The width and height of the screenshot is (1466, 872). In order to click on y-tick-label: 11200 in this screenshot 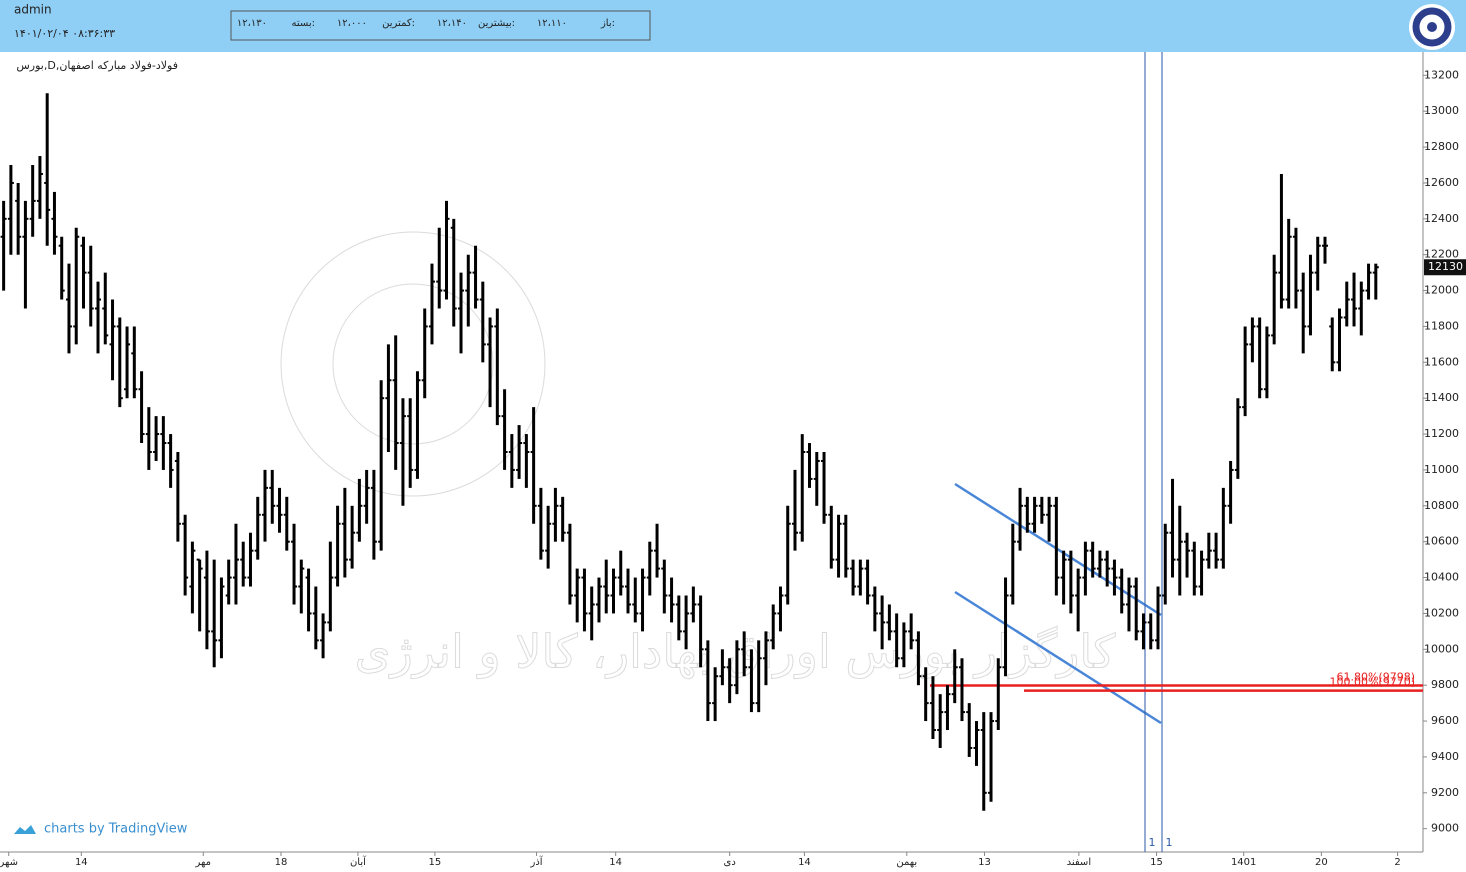, I will do `click(1441, 433)`.